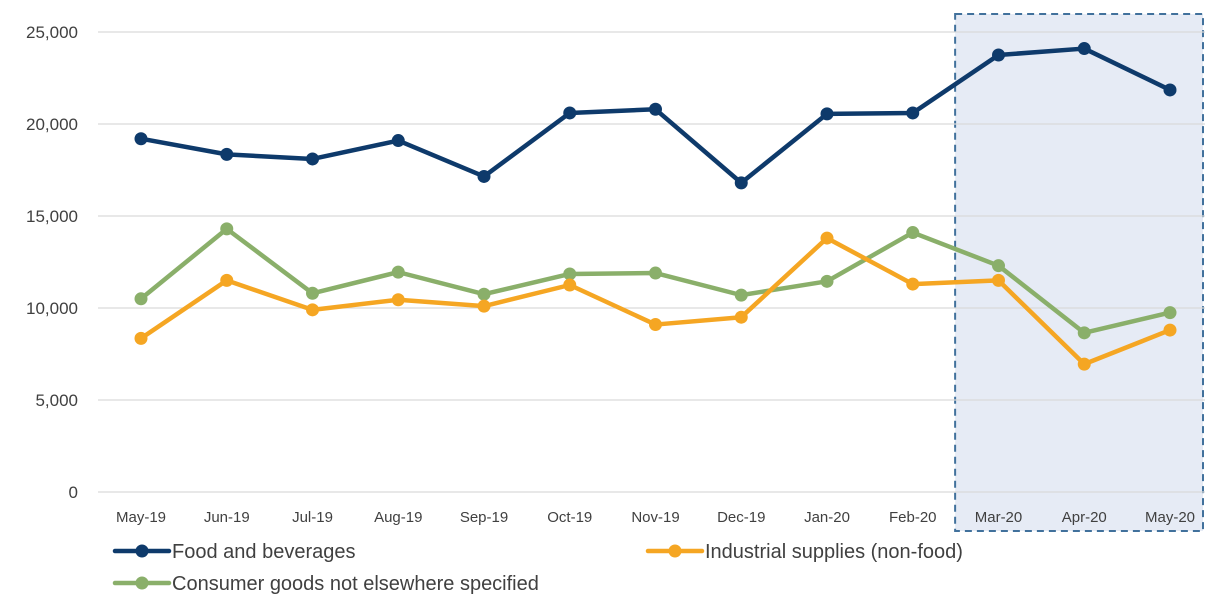  I want to click on x-tick-label: Aug-19, so click(398, 517).